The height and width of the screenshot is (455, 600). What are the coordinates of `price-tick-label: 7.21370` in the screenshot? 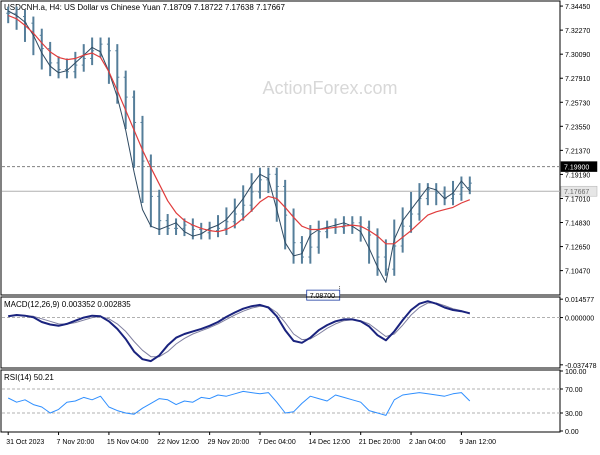 It's located at (577, 151).